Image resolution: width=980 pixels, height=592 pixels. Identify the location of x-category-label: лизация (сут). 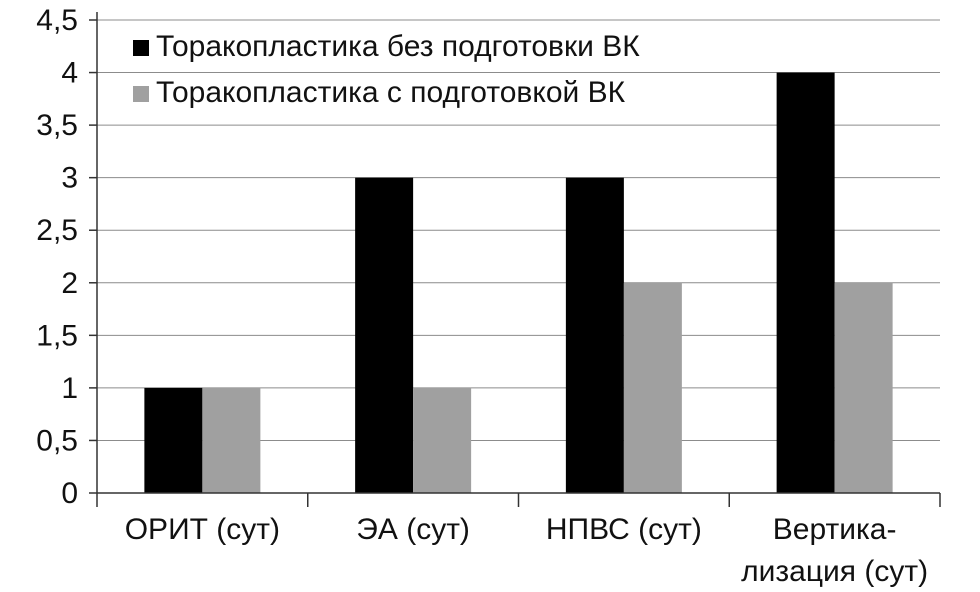
(834, 571).